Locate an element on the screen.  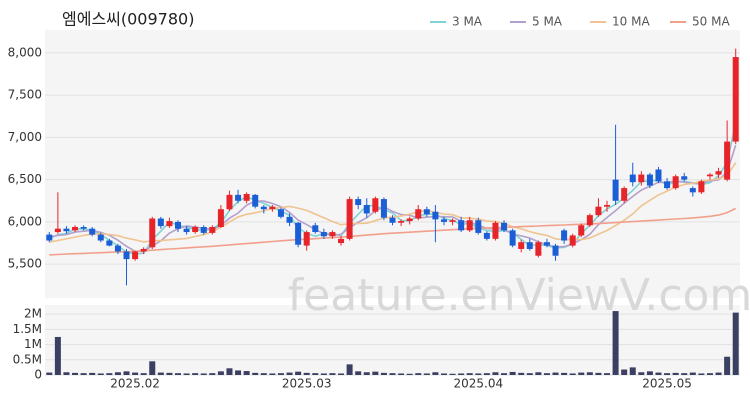
y-tick-label: 1.5M is located at coordinates (27, 329).